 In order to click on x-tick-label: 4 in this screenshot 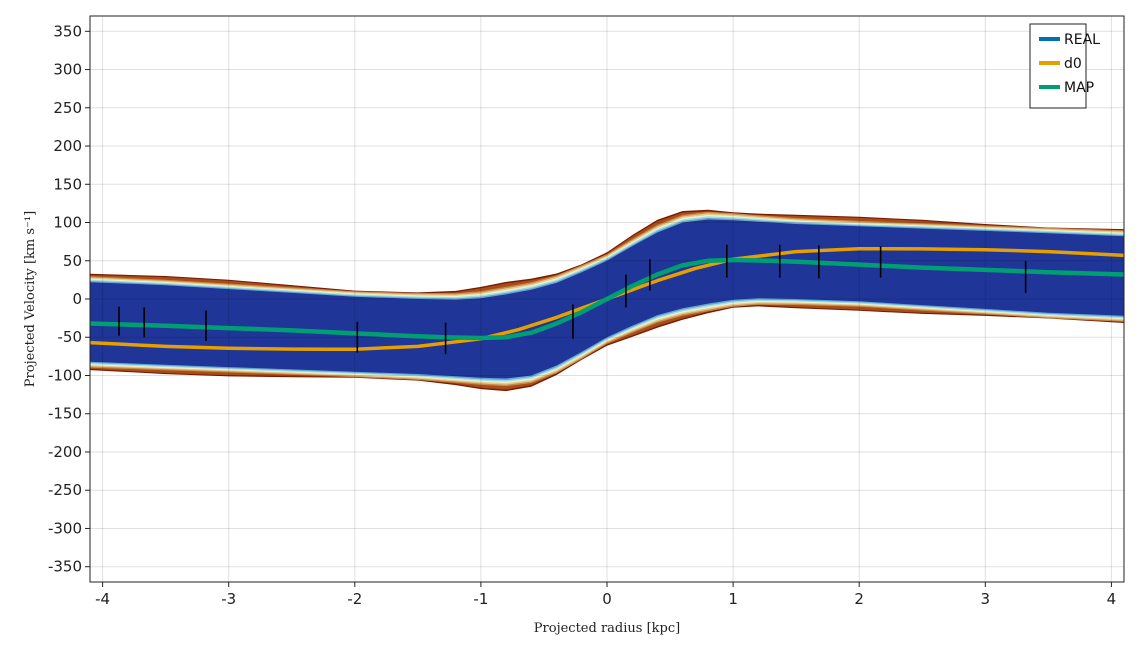, I will do `click(1112, 599)`.